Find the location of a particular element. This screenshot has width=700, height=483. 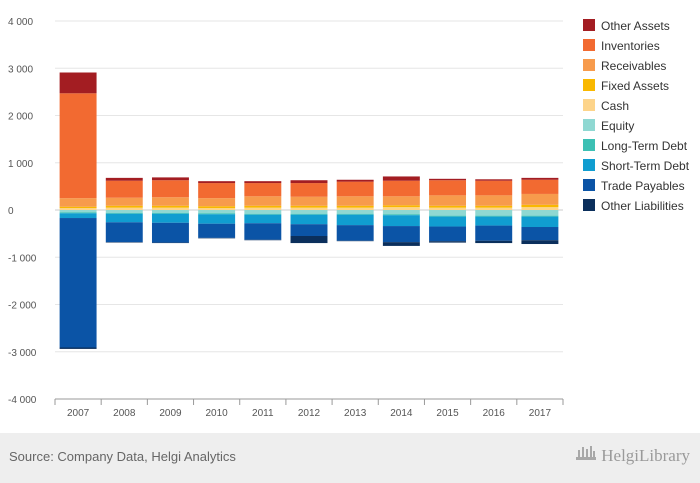

legend-item: Other Liabilities is located at coordinates (633, 206).